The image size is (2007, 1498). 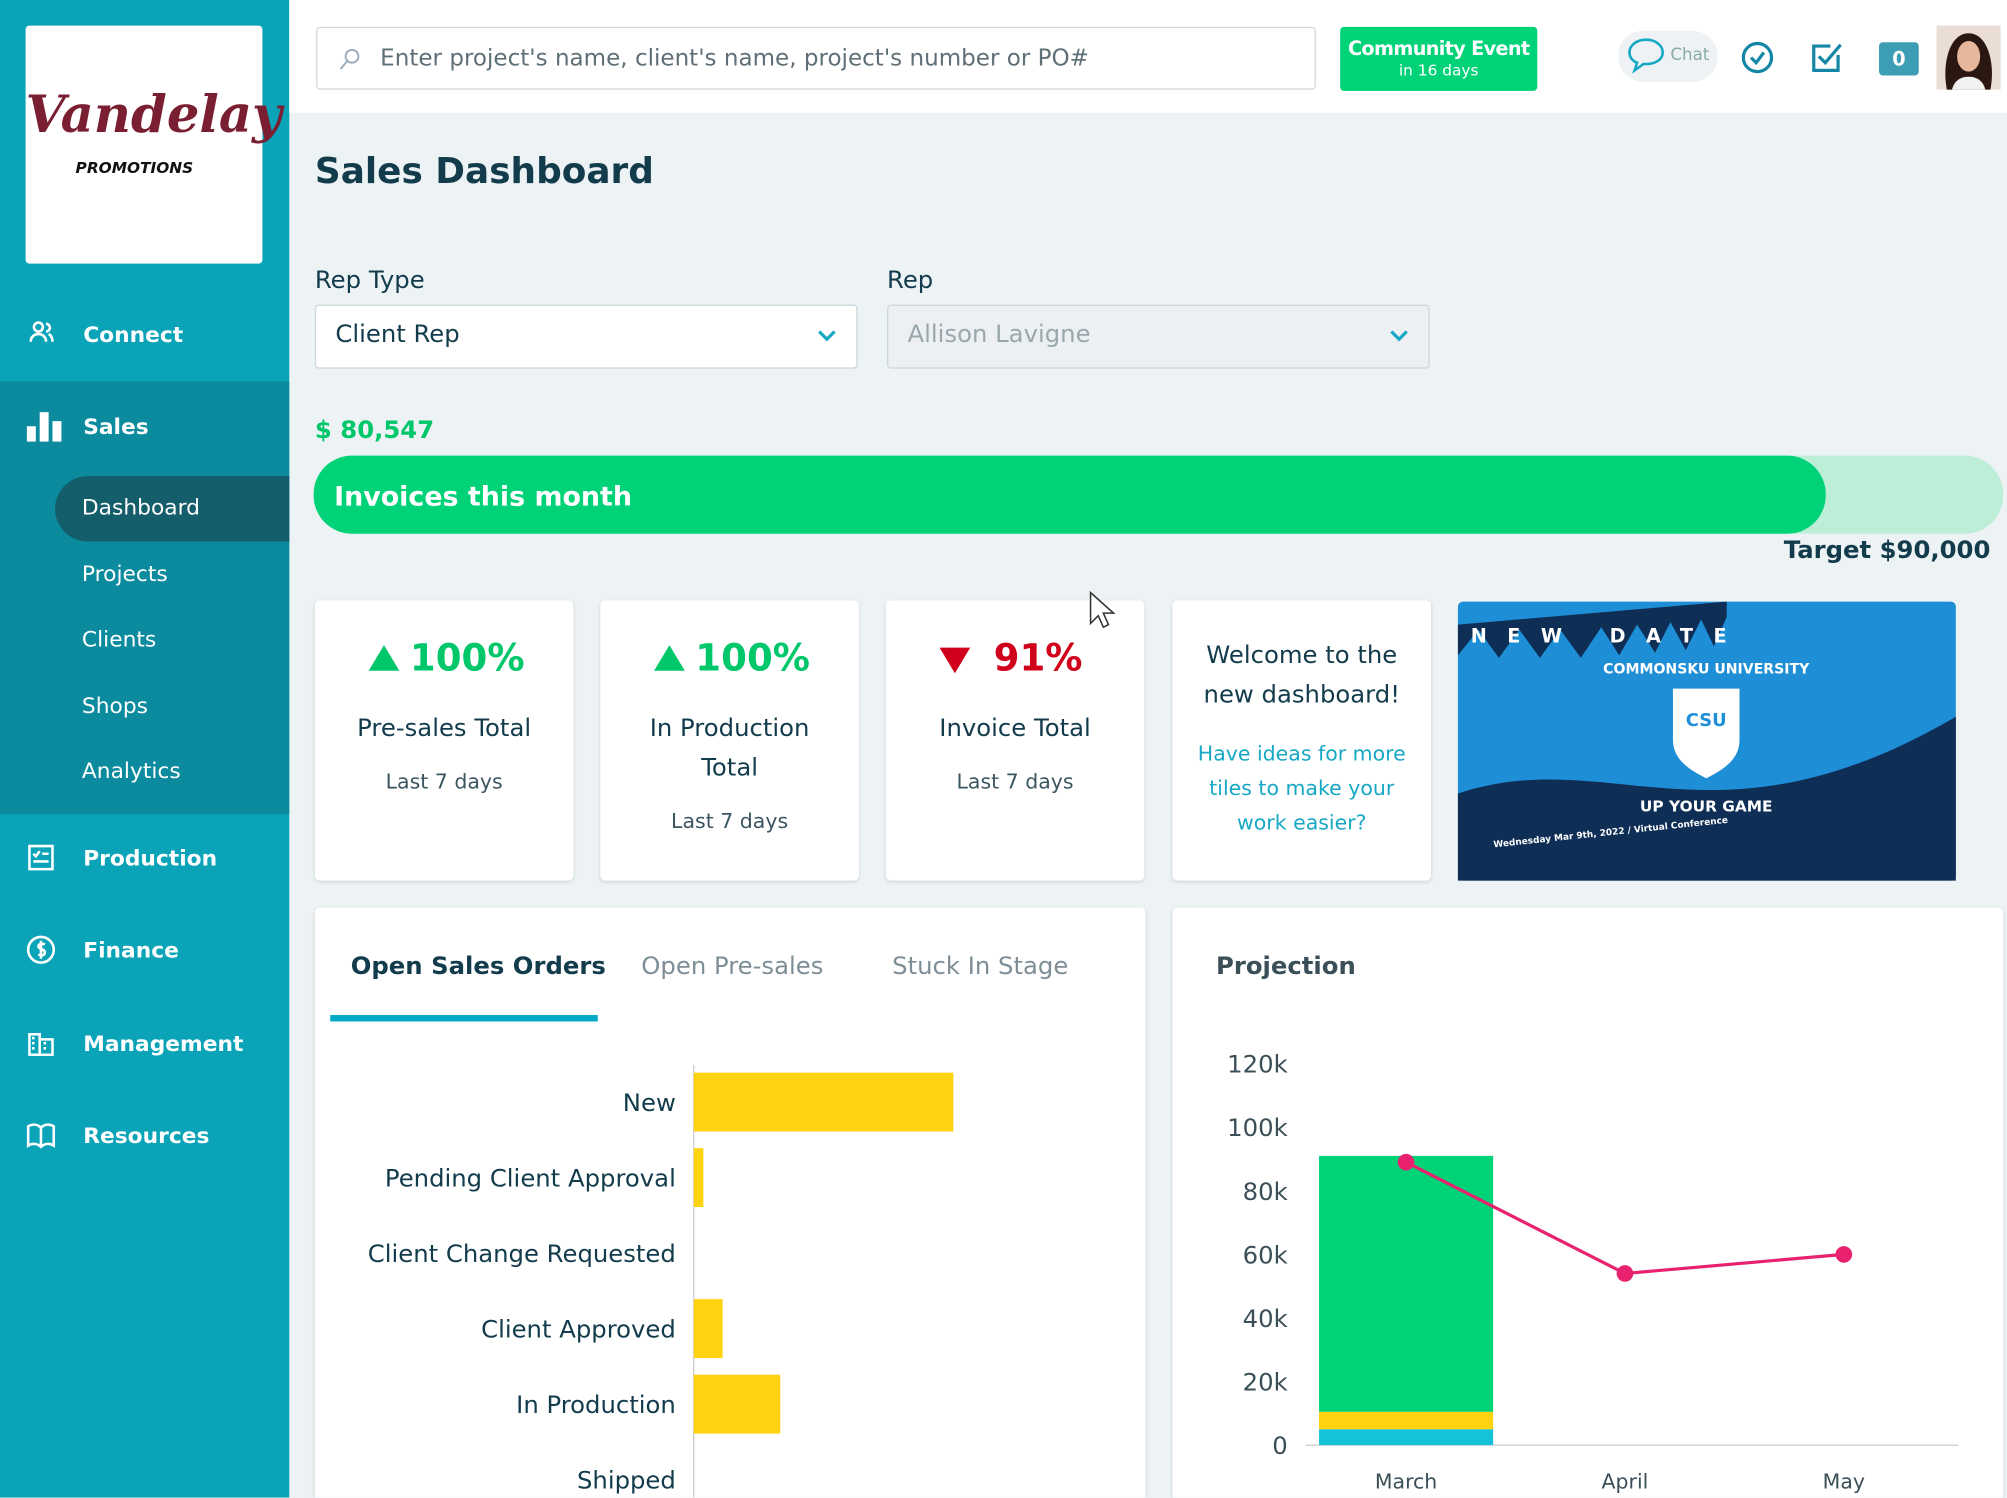 I want to click on checklist-icon, so click(x=1827, y=57).